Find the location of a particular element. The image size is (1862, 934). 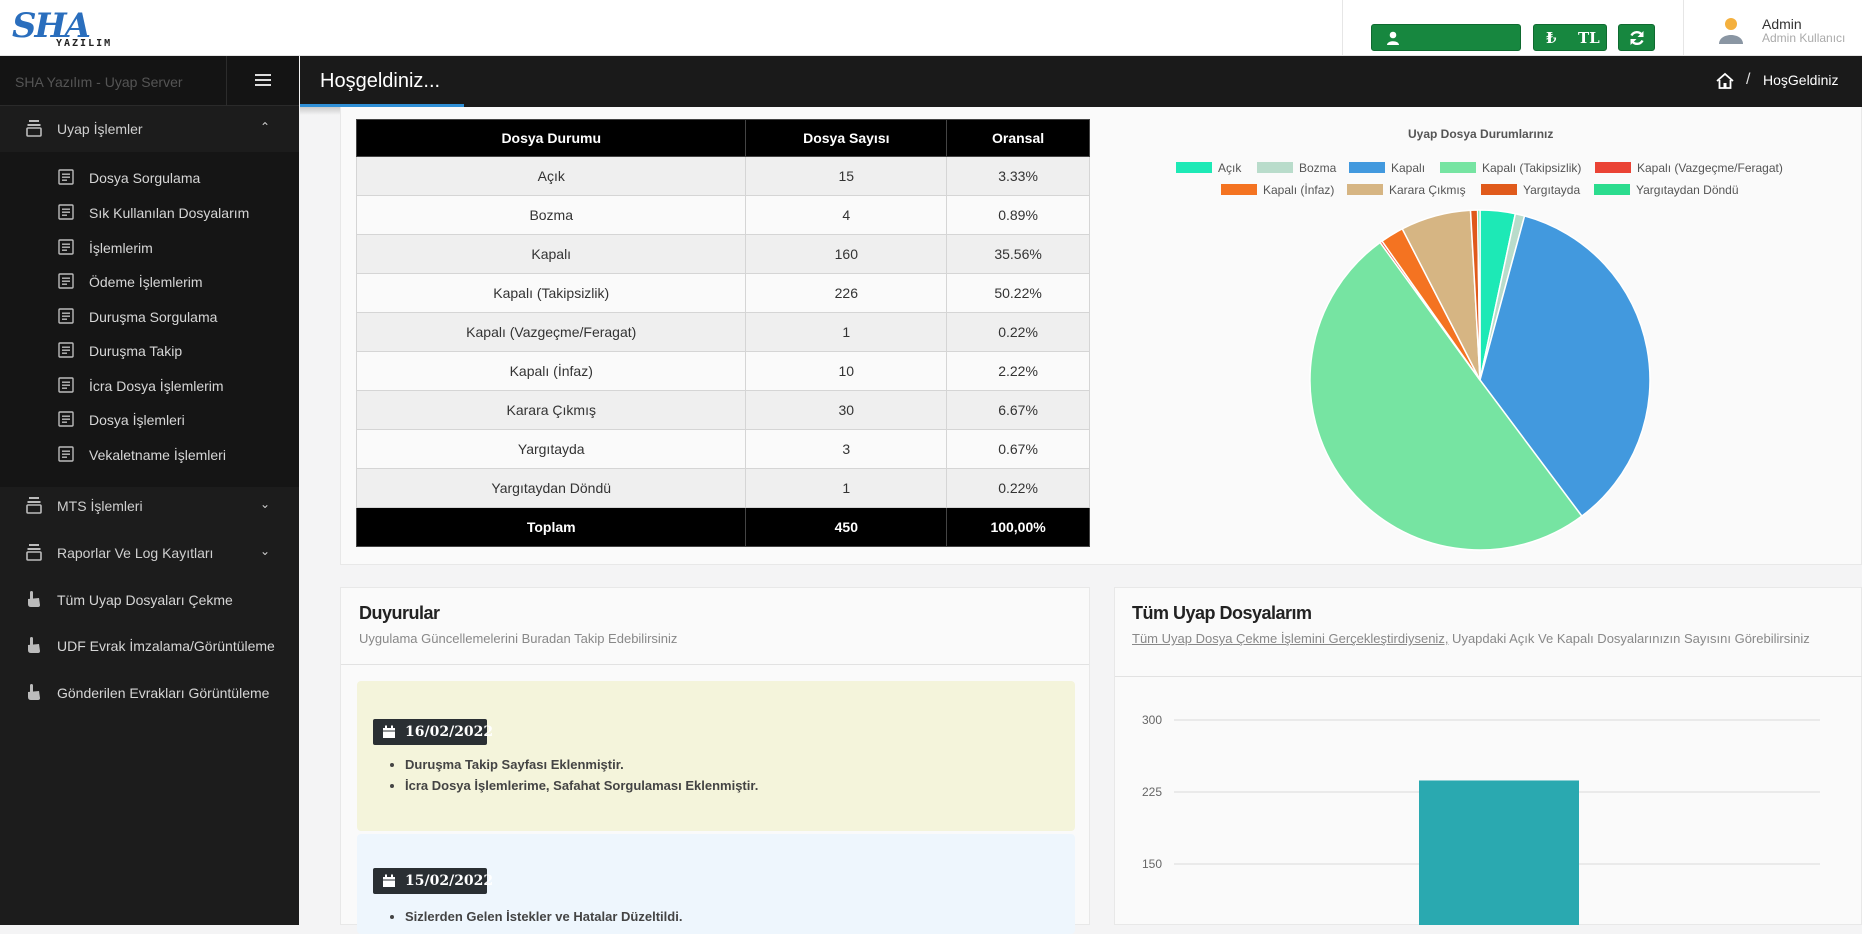

sidebar-item-islemlerim: İşlemlerim is located at coordinates (149, 247).